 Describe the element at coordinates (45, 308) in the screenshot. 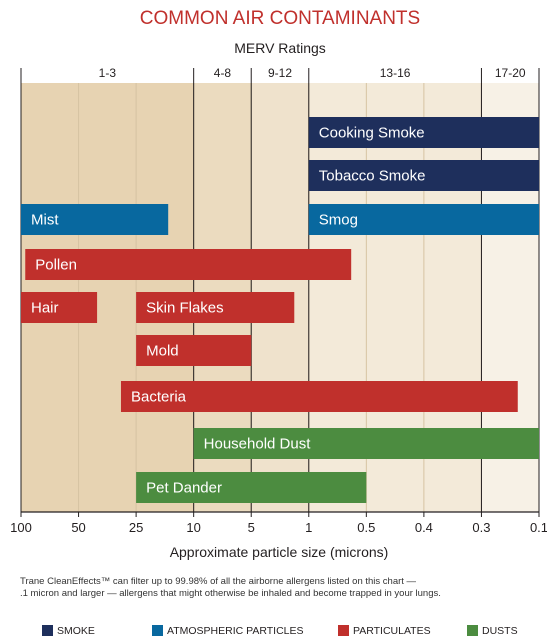

I see `bar-label: Hair` at that location.